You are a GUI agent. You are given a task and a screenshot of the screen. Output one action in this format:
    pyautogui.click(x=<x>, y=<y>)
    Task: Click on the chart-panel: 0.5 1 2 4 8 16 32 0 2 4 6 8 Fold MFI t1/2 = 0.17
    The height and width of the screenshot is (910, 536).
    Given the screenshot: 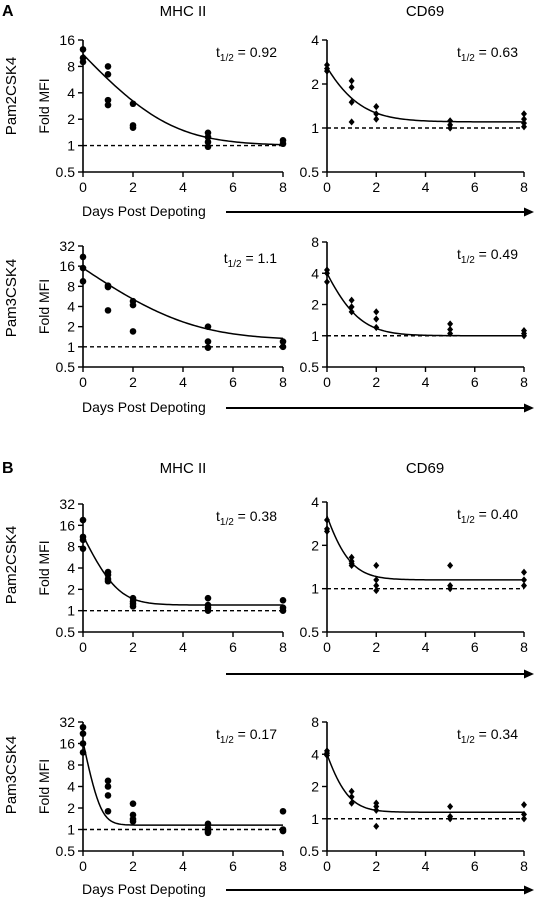 What is the action you would take?
    pyautogui.click(x=161, y=794)
    